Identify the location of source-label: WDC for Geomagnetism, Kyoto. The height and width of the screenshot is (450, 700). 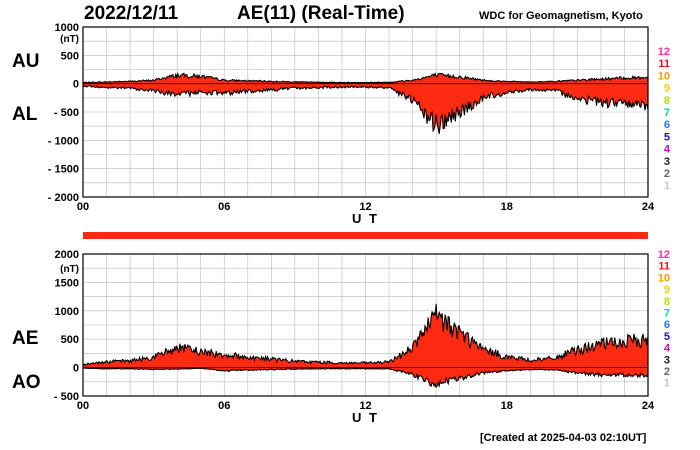
(561, 16).